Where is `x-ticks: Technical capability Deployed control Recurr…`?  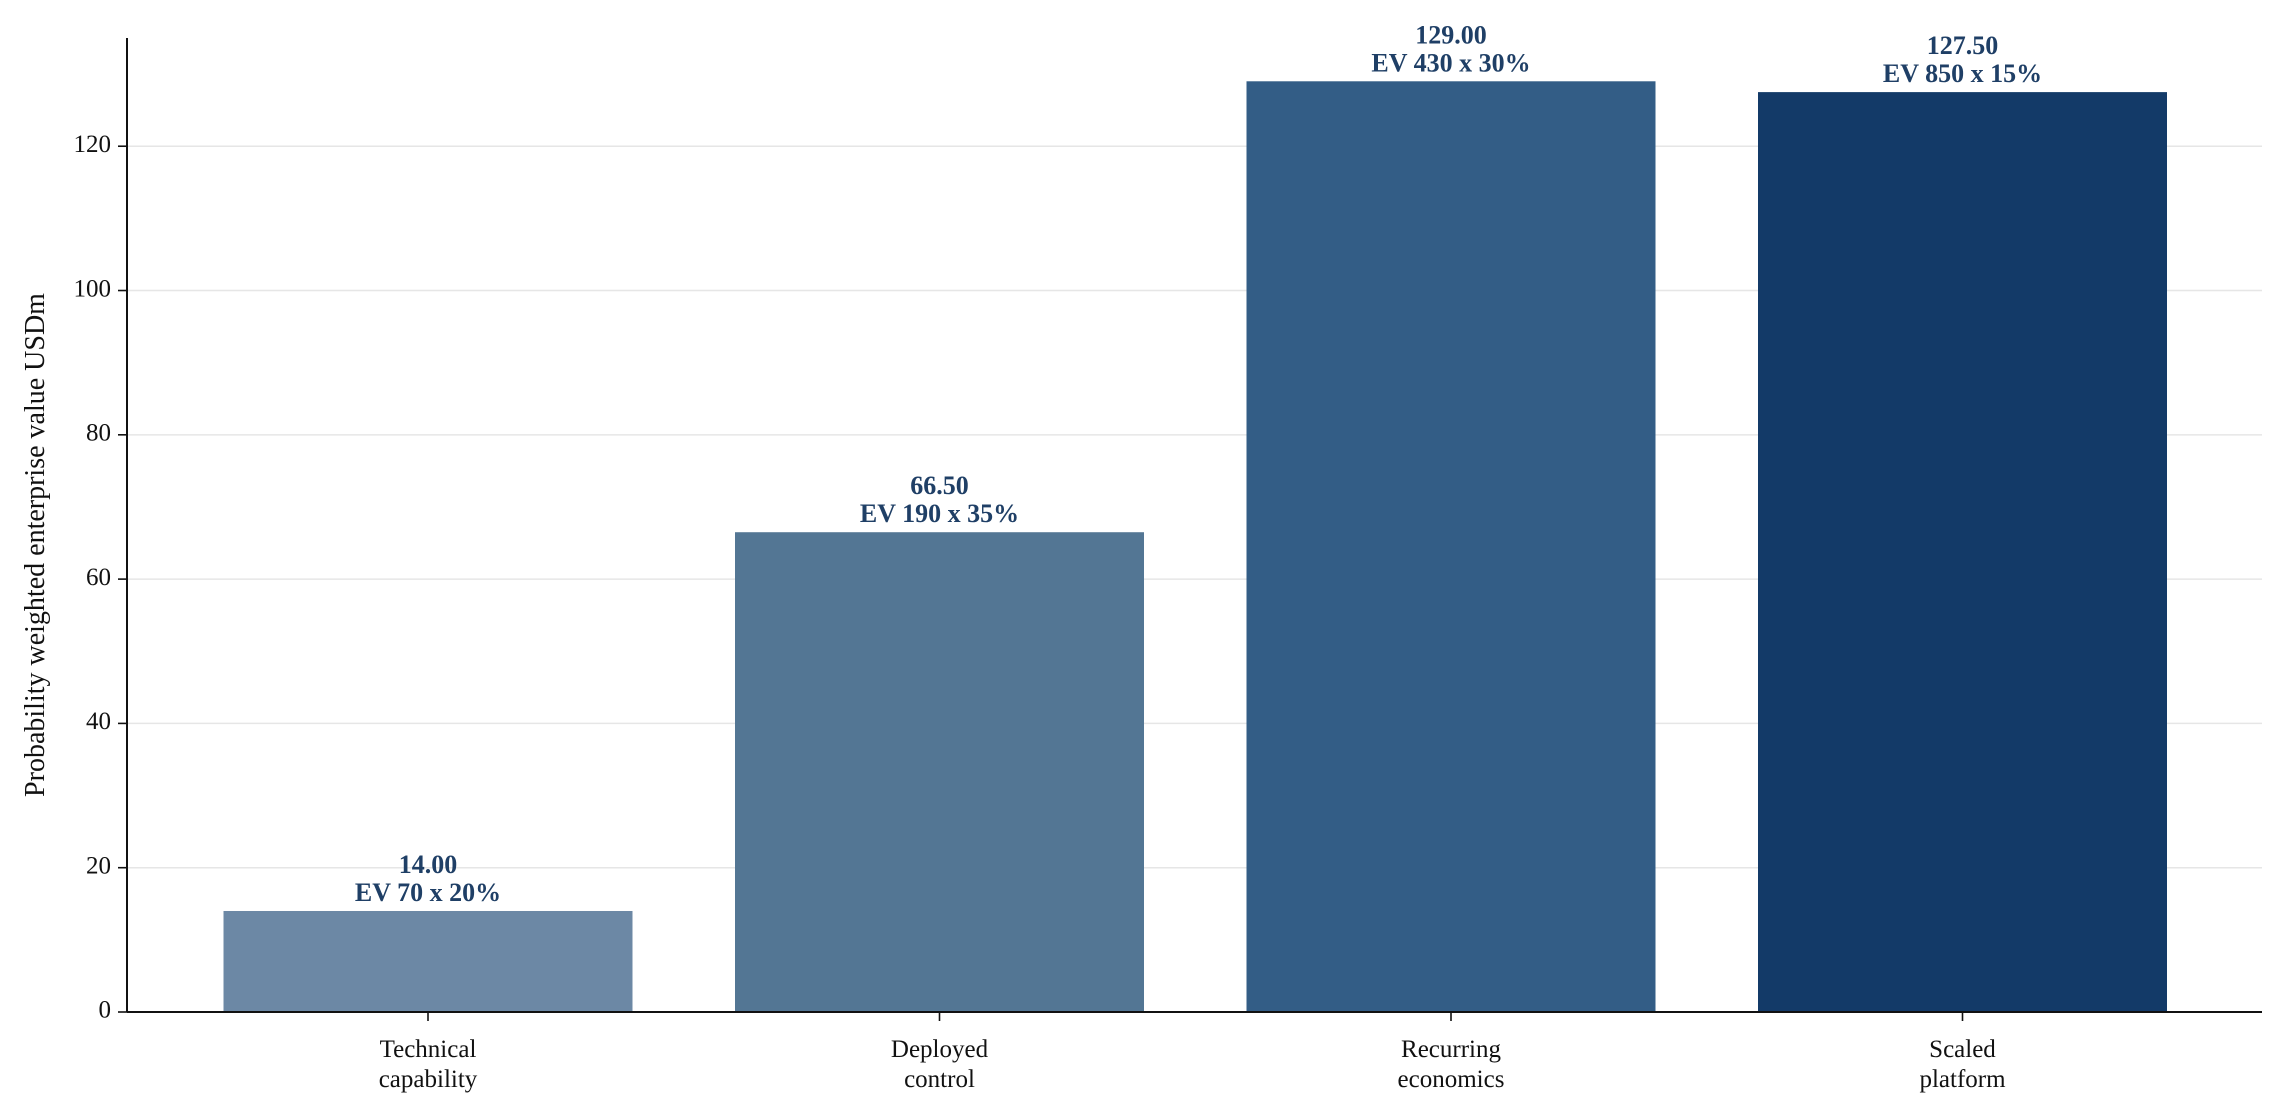
x-ticks: Technical capability Deployed control Recurr… is located at coordinates (1192, 1052).